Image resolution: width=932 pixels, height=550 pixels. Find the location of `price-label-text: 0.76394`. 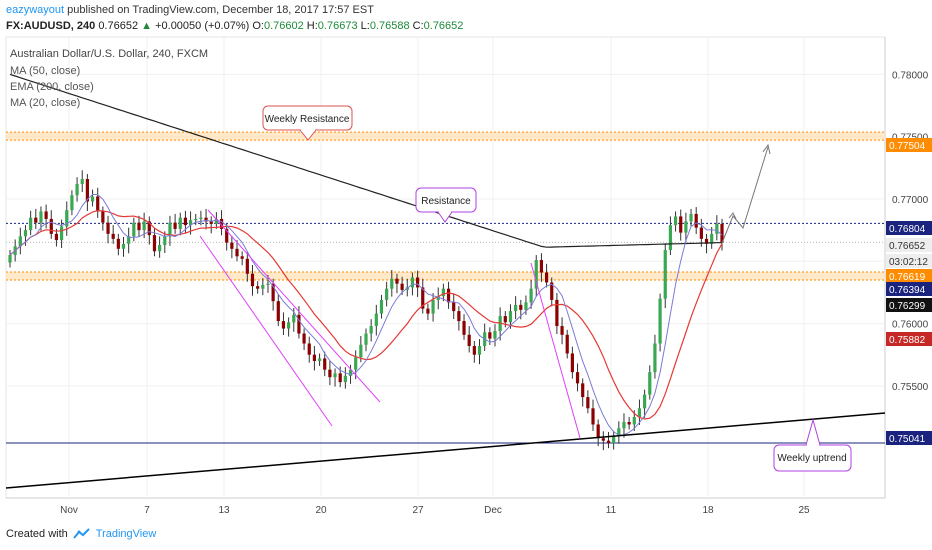

price-label-text: 0.76394 is located at coordinates (907, 290).